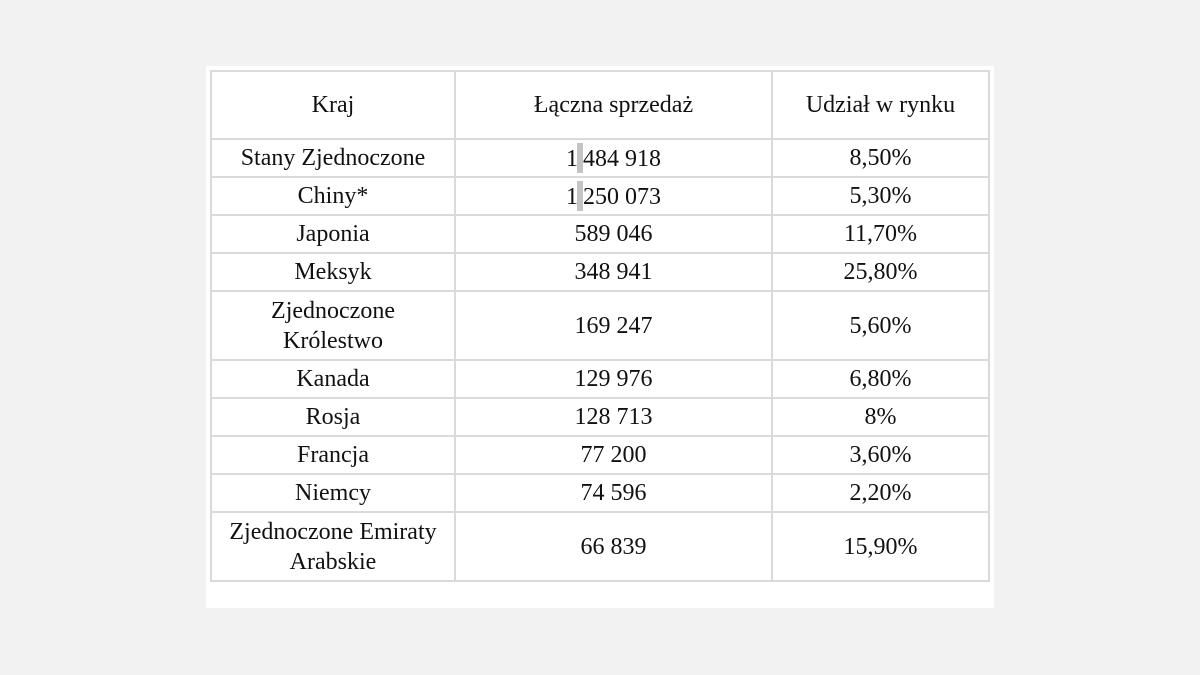  I want to click on share-cell: 6,80%, so click(880, 379).